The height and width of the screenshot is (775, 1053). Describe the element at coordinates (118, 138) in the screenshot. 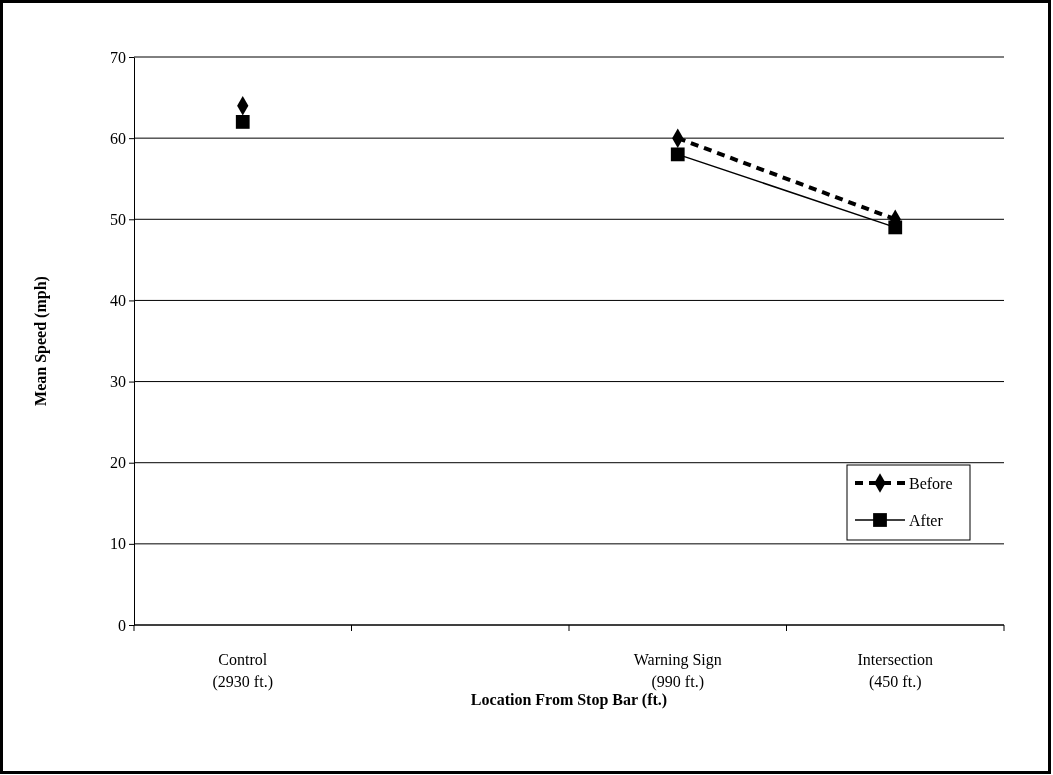

I see `y-tick-label: 60` at that location.